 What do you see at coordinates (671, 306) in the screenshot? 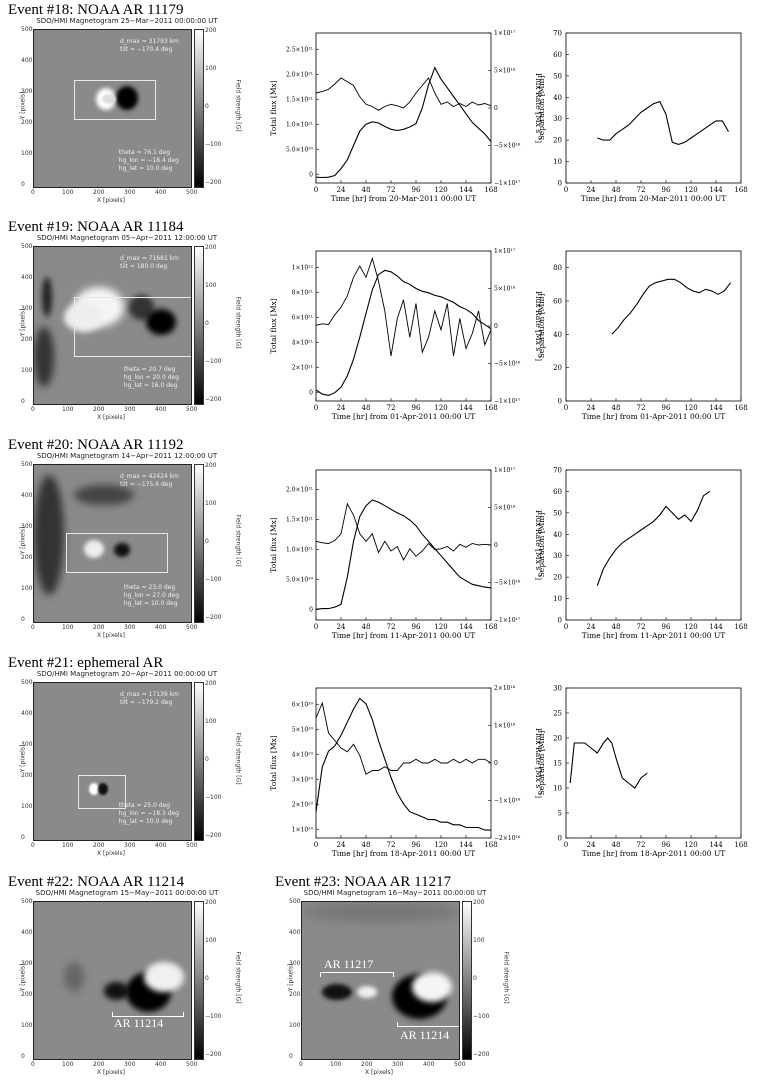
I see `separation-line` at bounding box center [671, 306].